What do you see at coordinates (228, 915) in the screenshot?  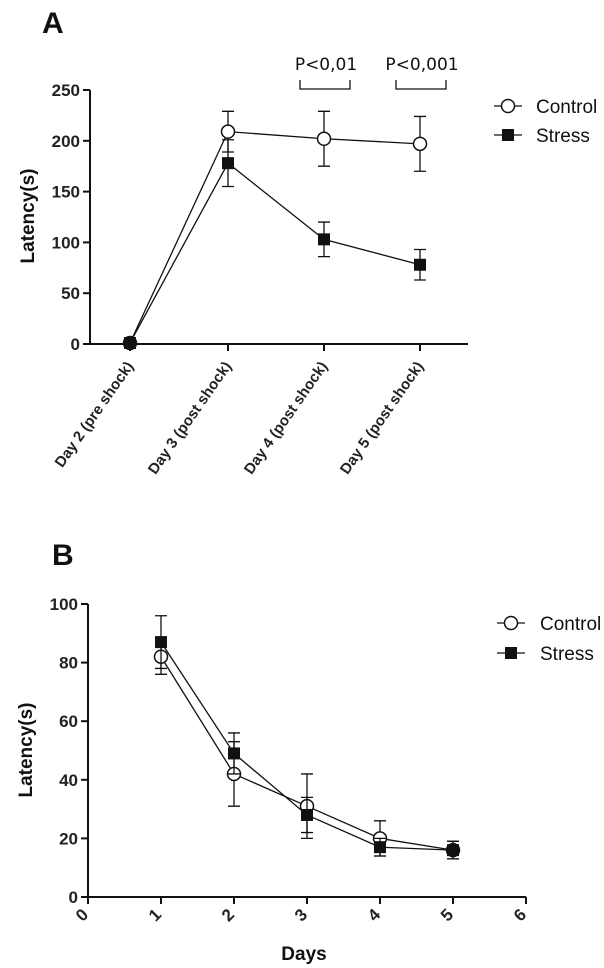 I see `panel-b-x-tick-label: 2` at bounding box center [228, 915].